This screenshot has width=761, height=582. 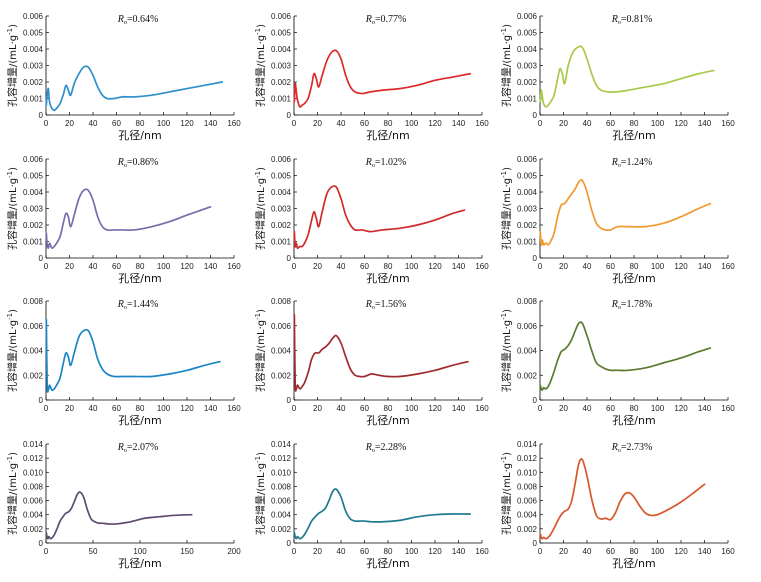 I want to click on subplot-title: Ro=1.02%, so click(x=386, y=163).